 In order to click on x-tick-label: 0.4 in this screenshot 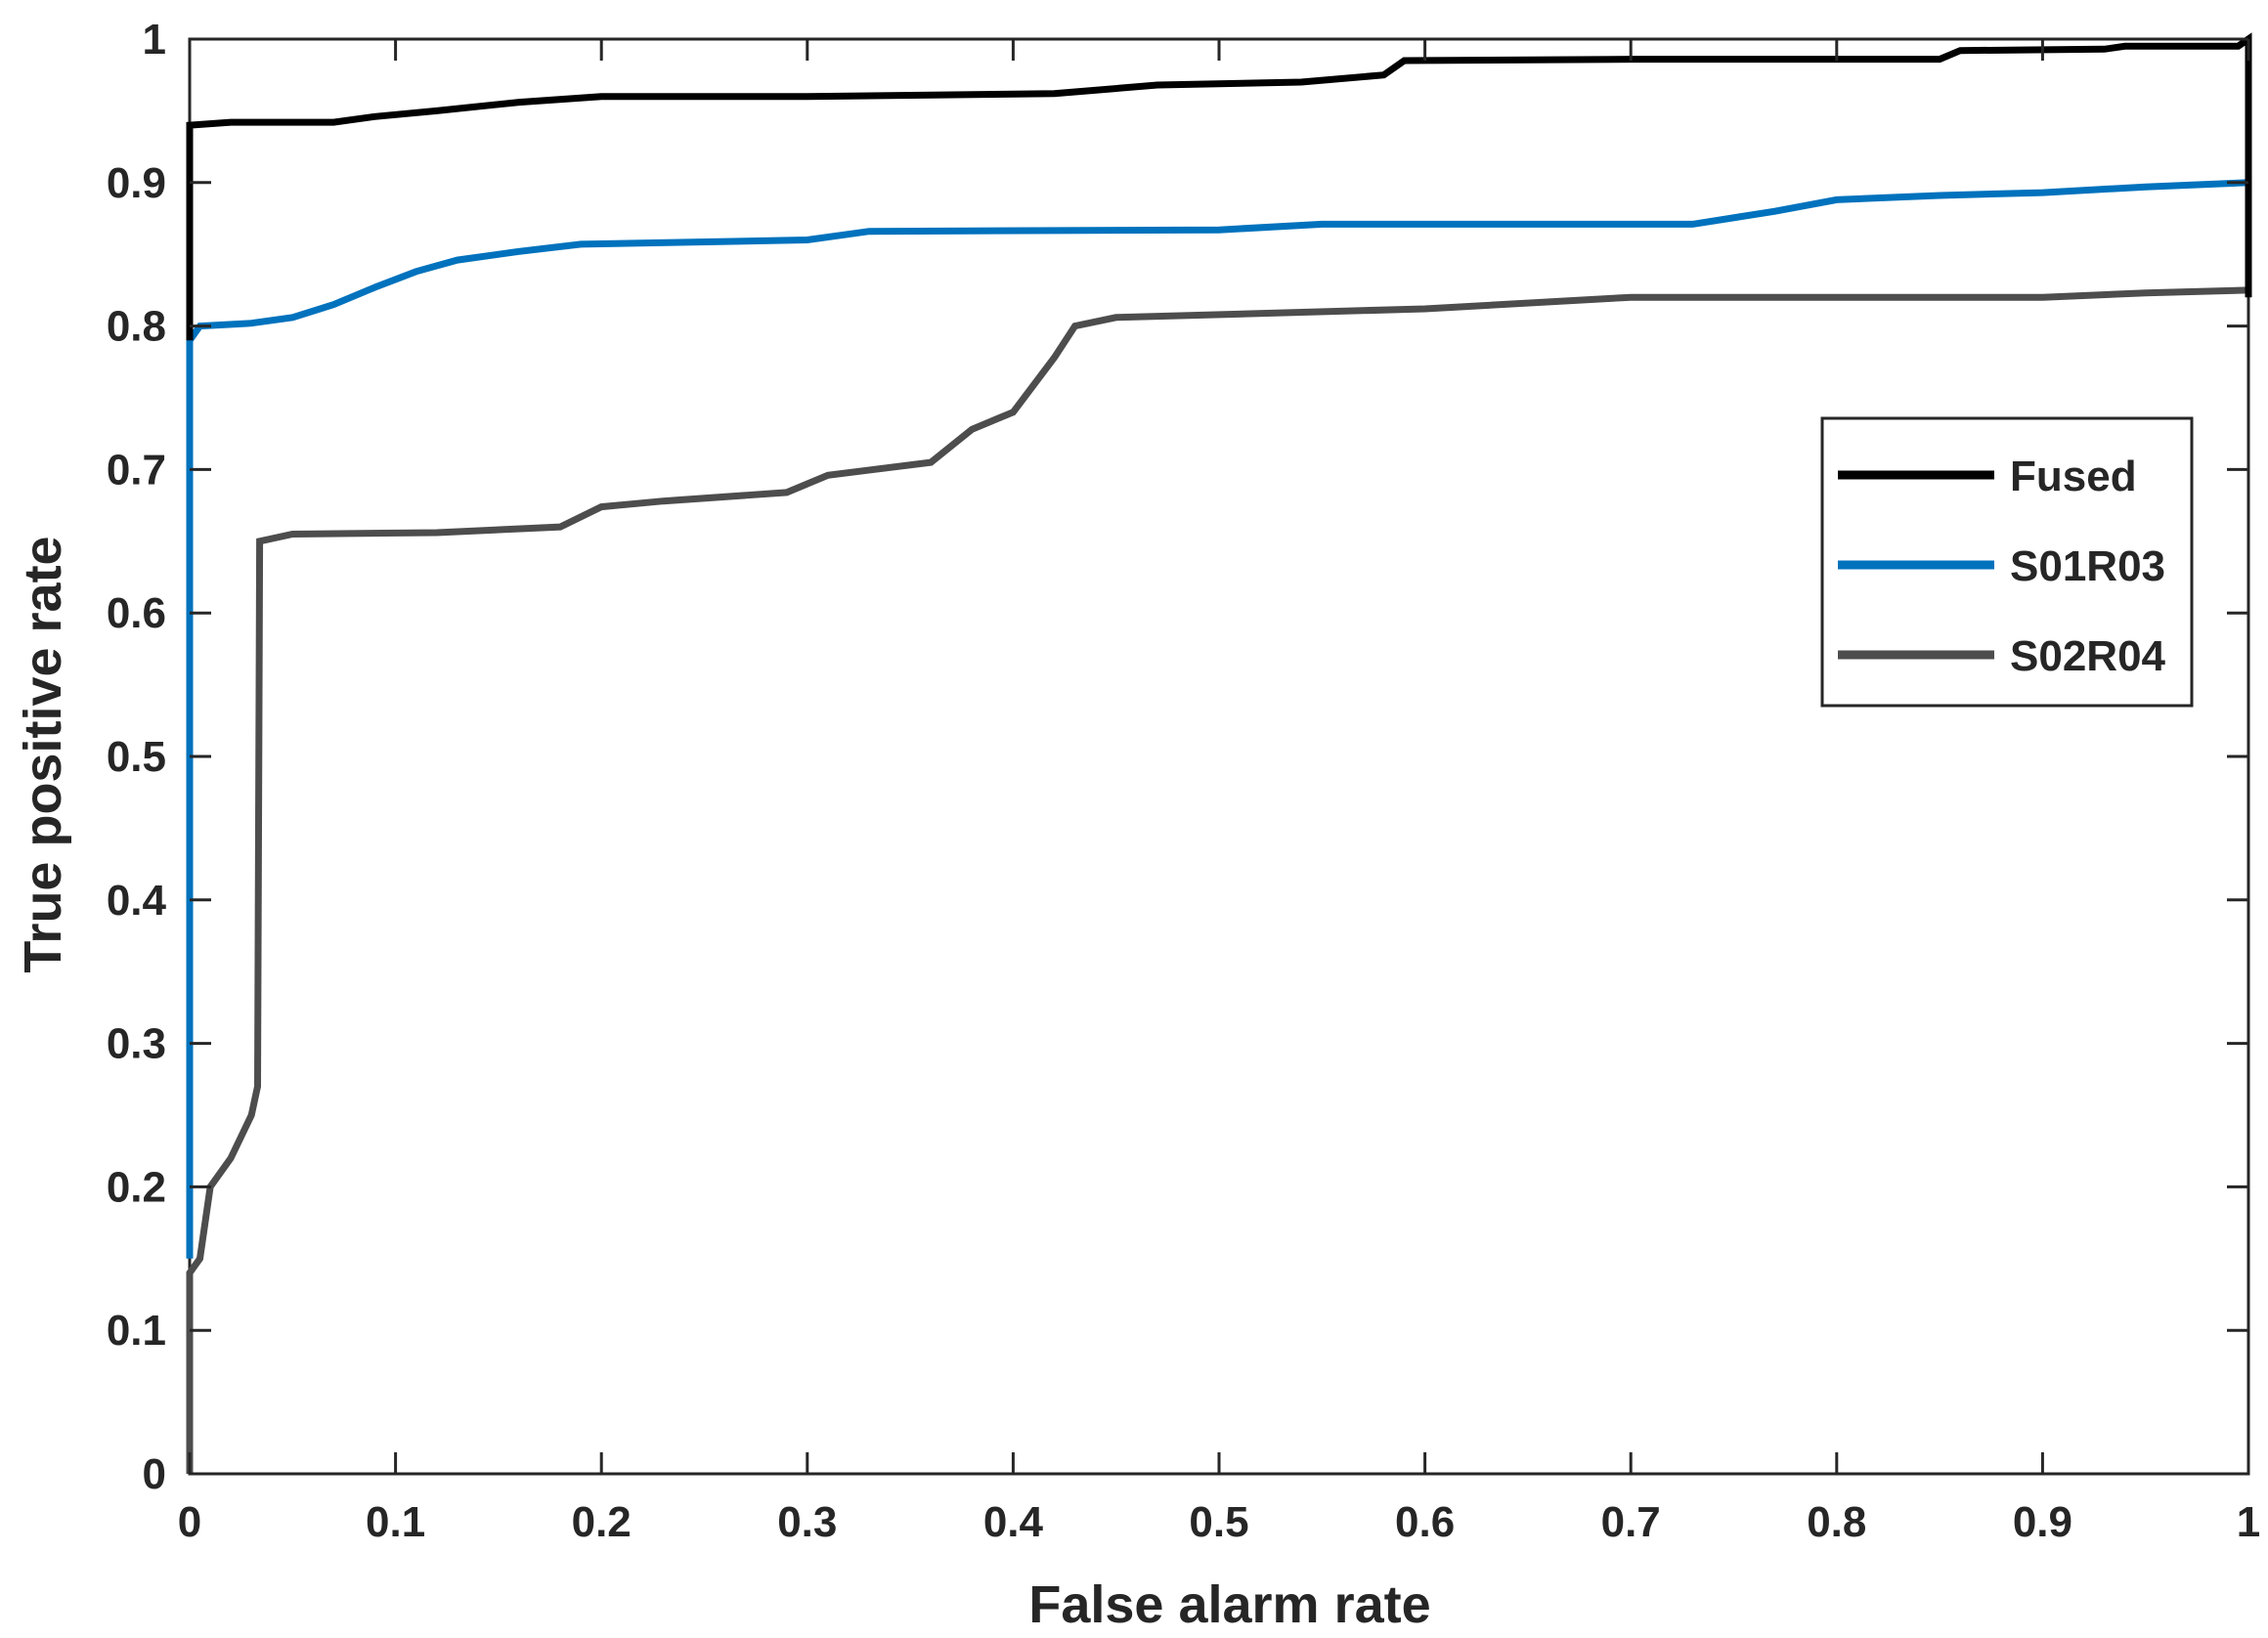, I will do `click(1013, 1522)`.